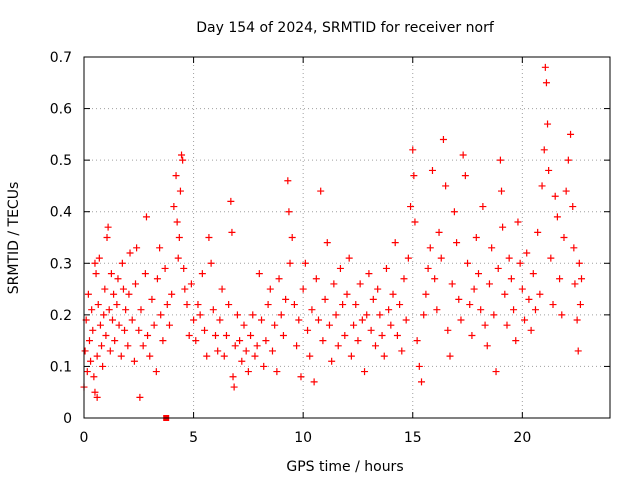 This screenshot has width=640, height=480. Describe the element at coordinates (67, 419) in the screenshot. I see `y-tick-label: 0` at that location.